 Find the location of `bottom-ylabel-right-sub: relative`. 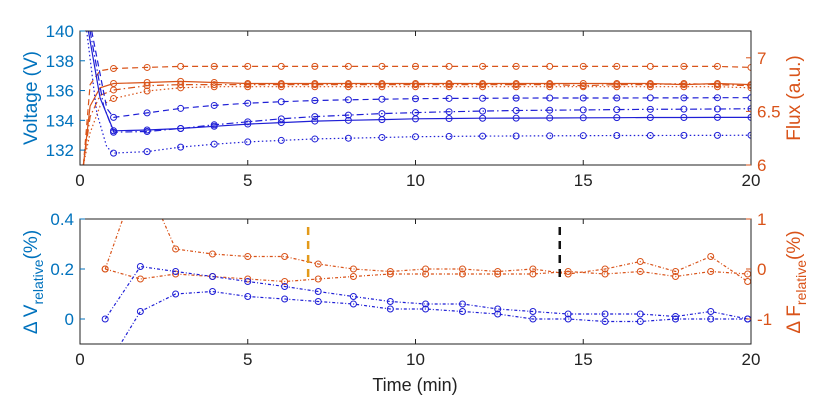

bottom-ylabel-right-sub: relative is located at coordinates (801, 282).